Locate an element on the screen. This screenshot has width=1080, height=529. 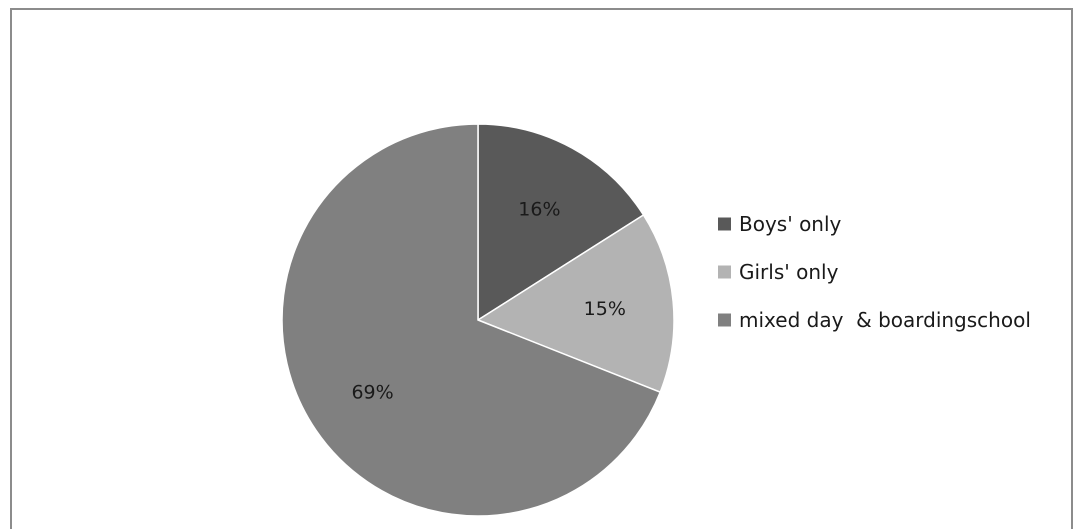
data-label-girls-only: 15% is located at coordinates (605, 309).